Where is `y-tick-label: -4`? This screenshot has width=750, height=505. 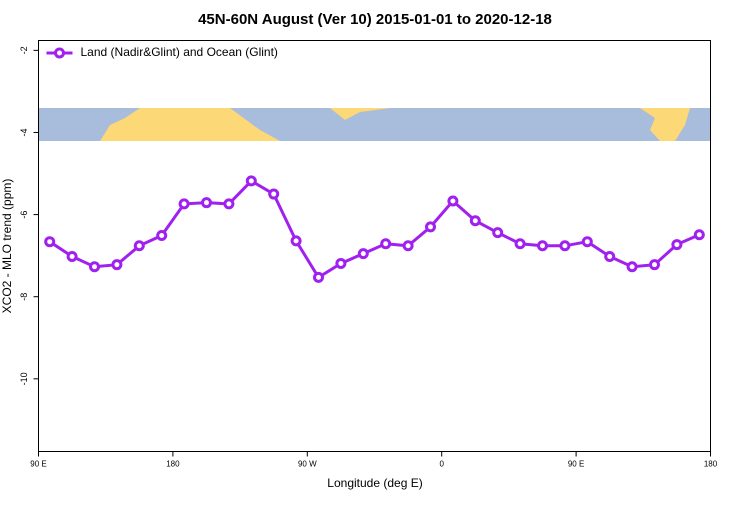 y-tick-label: -4 is located at coordinates (24, 132).